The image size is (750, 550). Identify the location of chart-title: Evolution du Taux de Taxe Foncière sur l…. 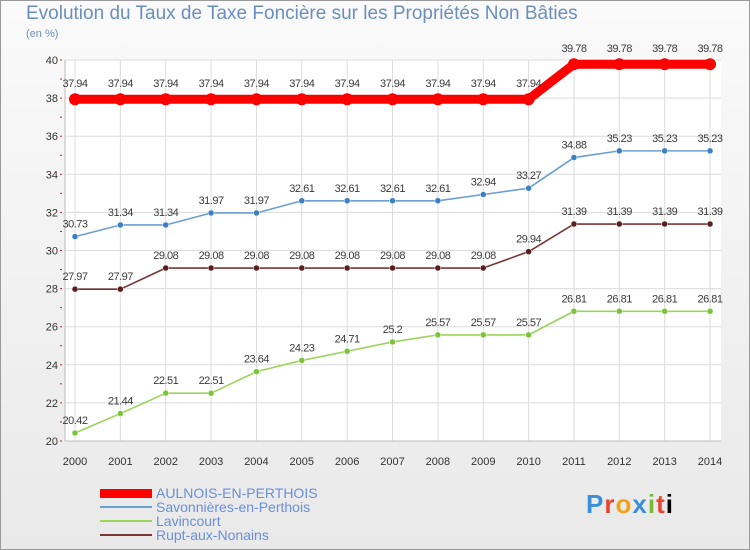
(302, 13).